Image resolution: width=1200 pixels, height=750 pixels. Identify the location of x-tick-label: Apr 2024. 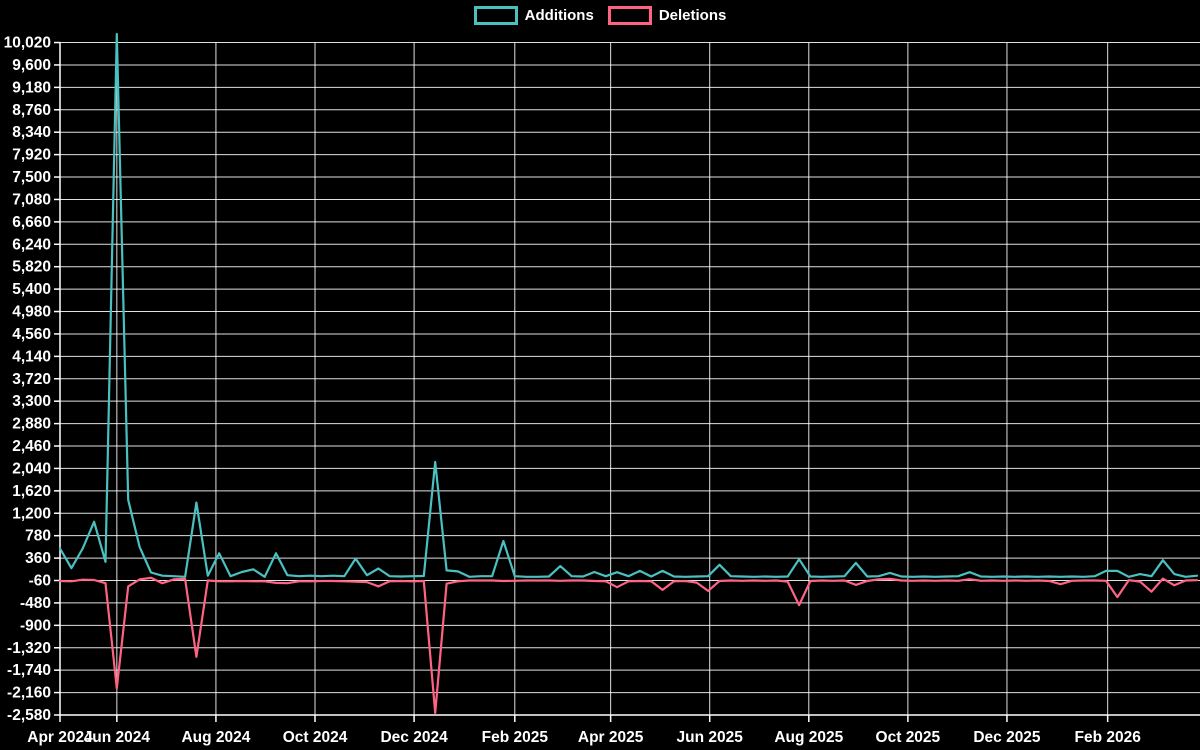
(60, 737).